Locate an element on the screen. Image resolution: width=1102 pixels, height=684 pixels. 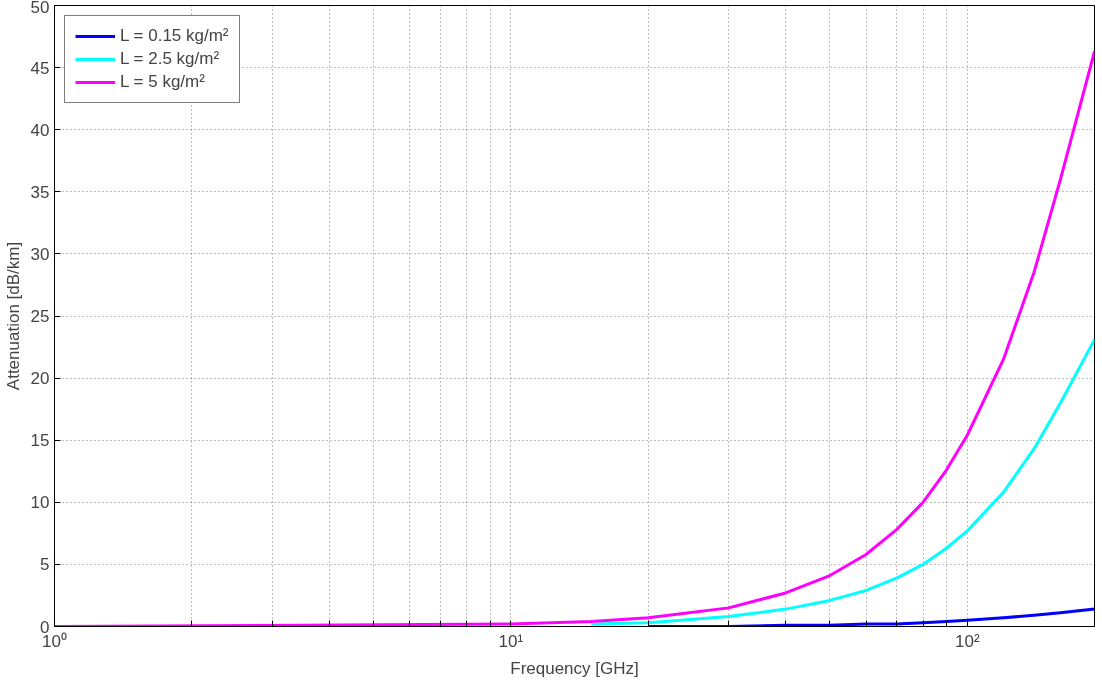
y-tick-label: 50 is located at coordinates (40, 8).